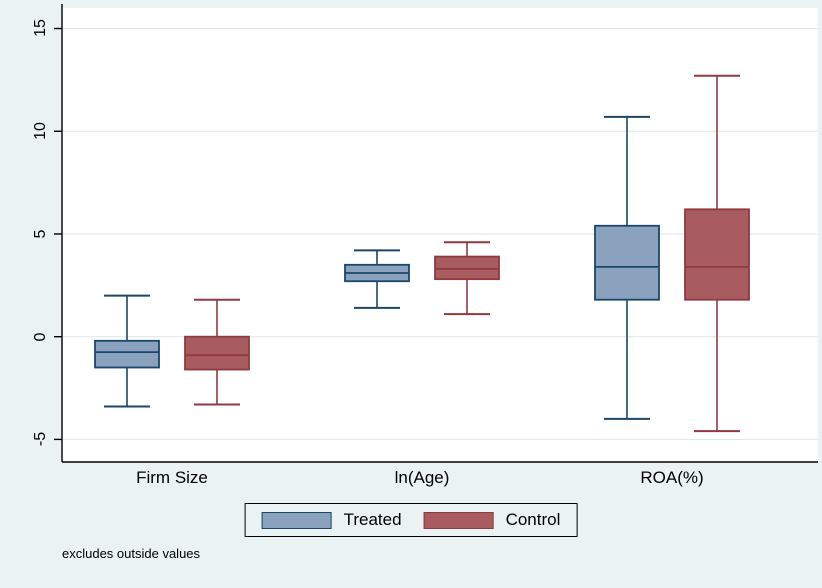  Describe the element at coordinates (40, 234) in the screenshot. I see `y-tick-label: 5` at that location.